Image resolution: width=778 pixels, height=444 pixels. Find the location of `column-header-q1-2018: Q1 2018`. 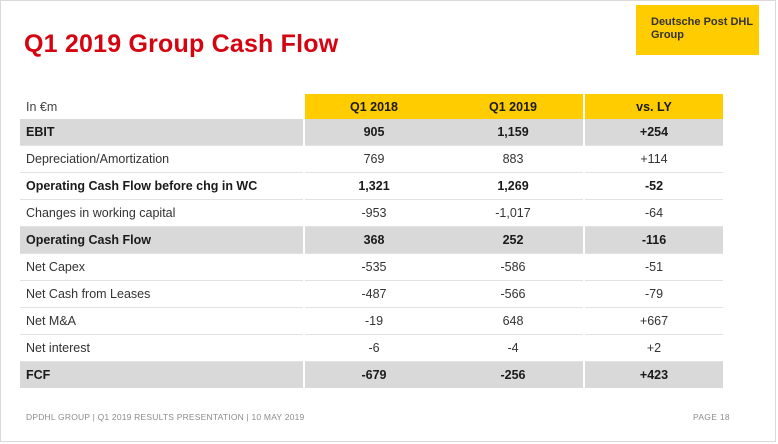

column-header-q1-2018: Q1 2018 is located at coordinates (374, 106).